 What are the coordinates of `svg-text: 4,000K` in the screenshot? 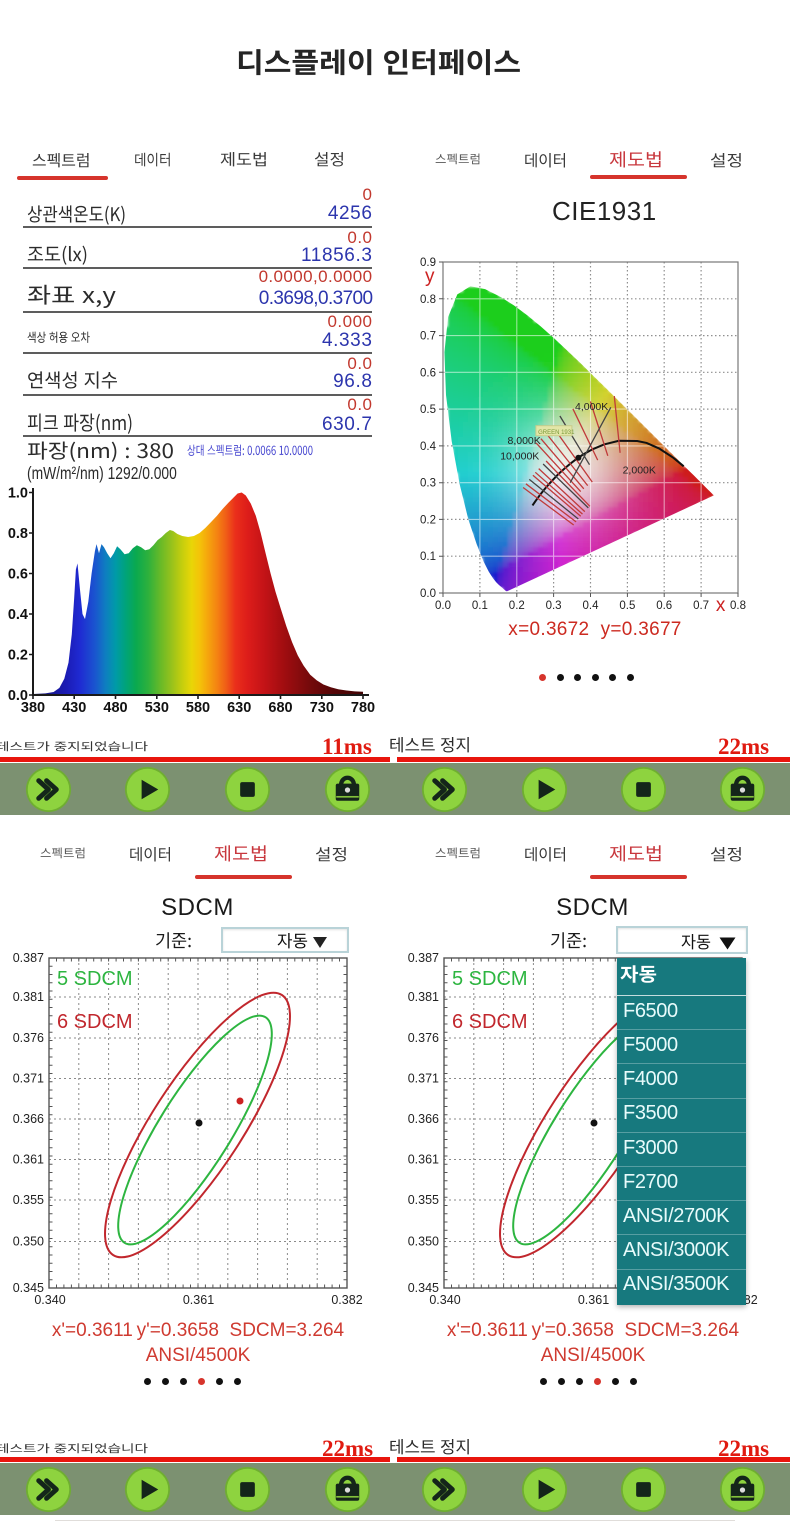 It's located at (591, 407).